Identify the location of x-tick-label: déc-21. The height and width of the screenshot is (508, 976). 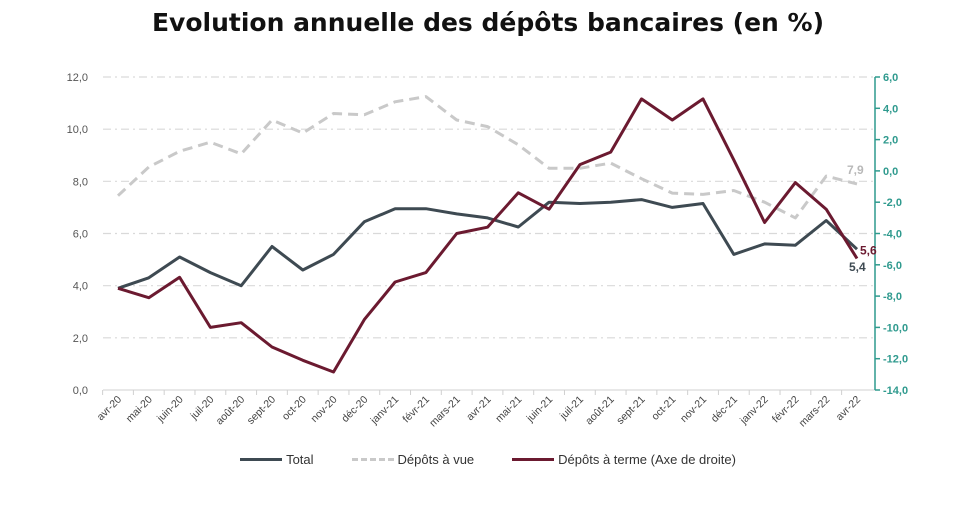
(724, 409).